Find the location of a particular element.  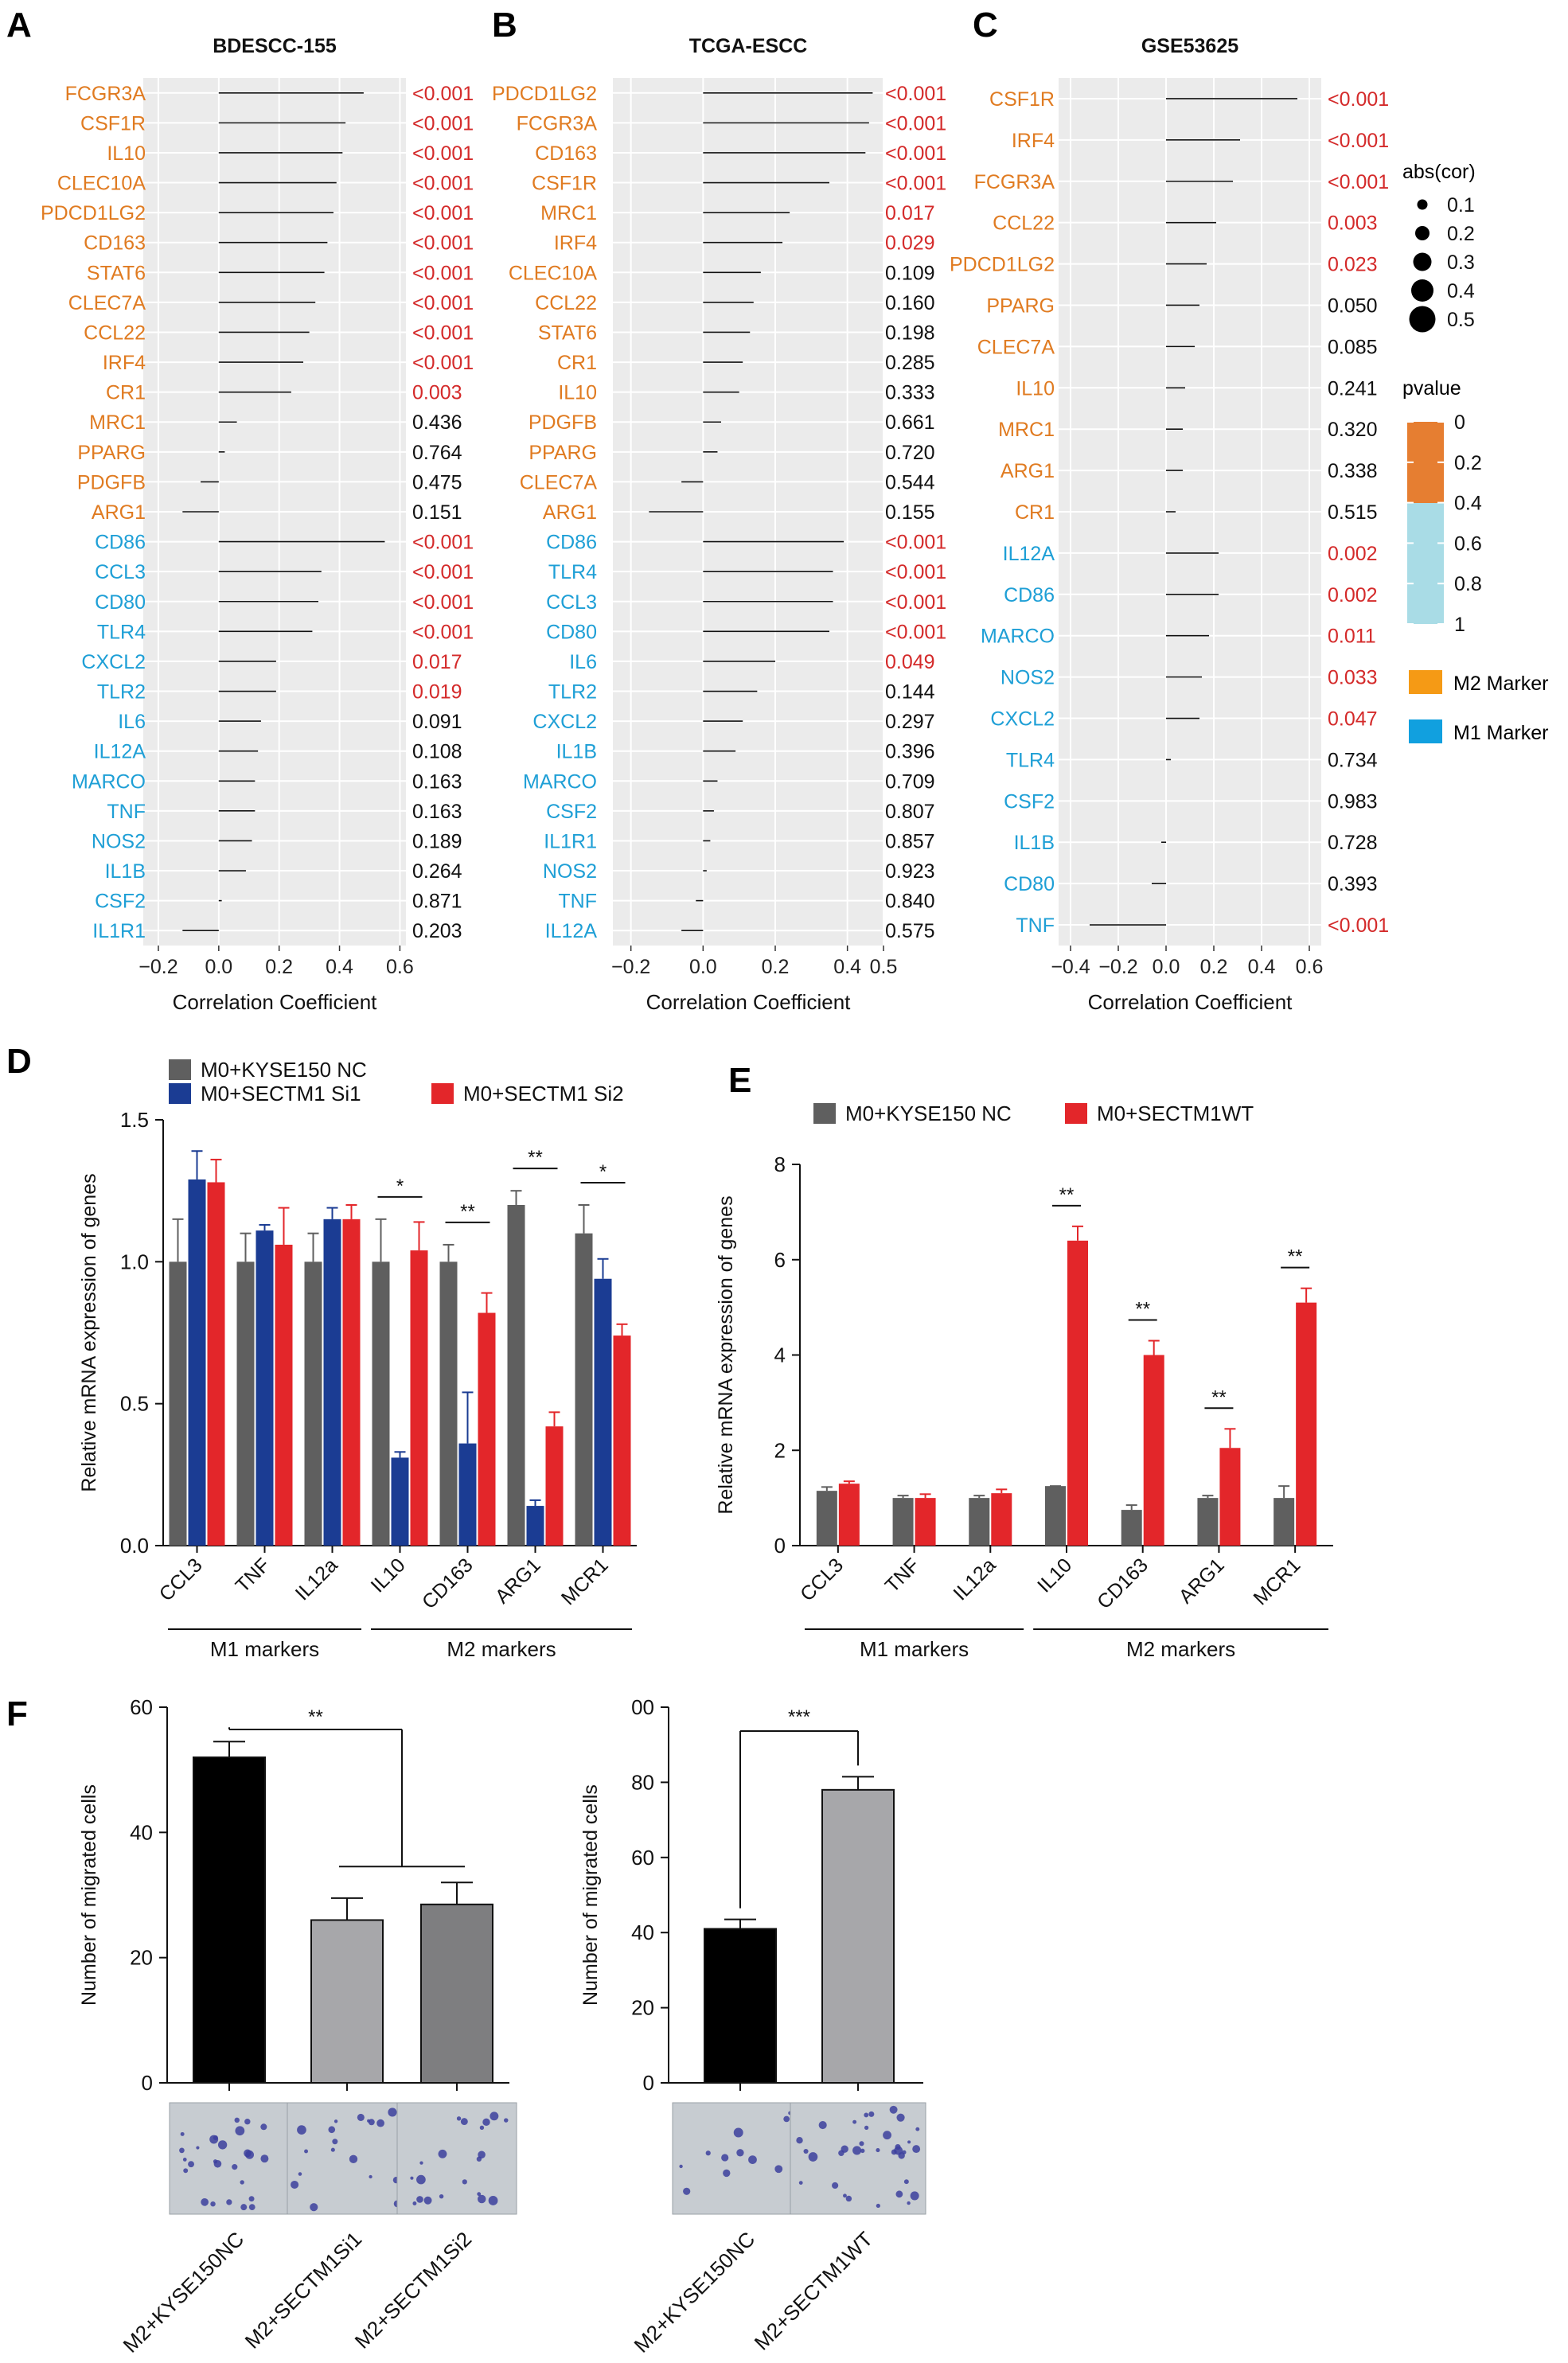

legend-m1-swatch is located at coordinates (1426, 731).